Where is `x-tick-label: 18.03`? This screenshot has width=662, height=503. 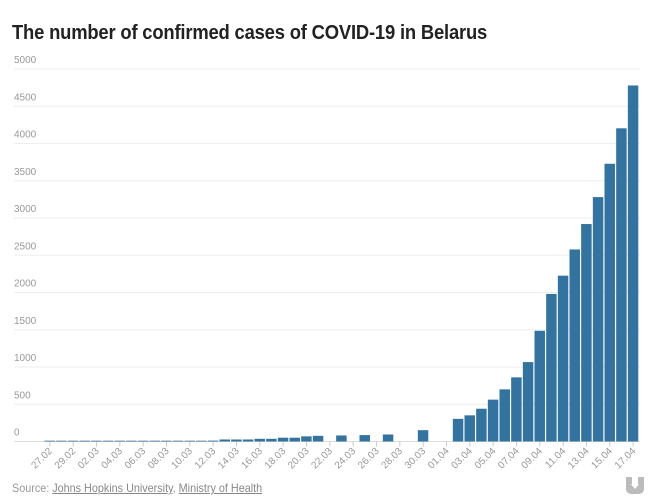 x-tick-label: 18.03 is located at coordinates (276, 459).